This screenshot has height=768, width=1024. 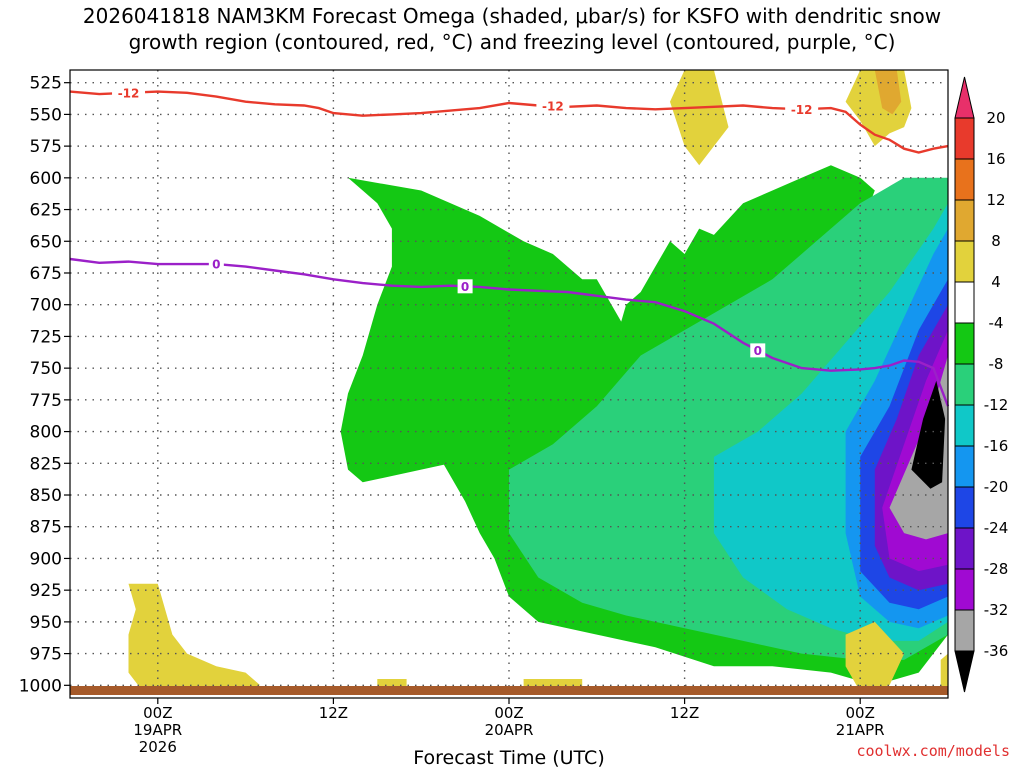 I want to click on colorbar-tick-11: -28, so click(x=996, y=569).